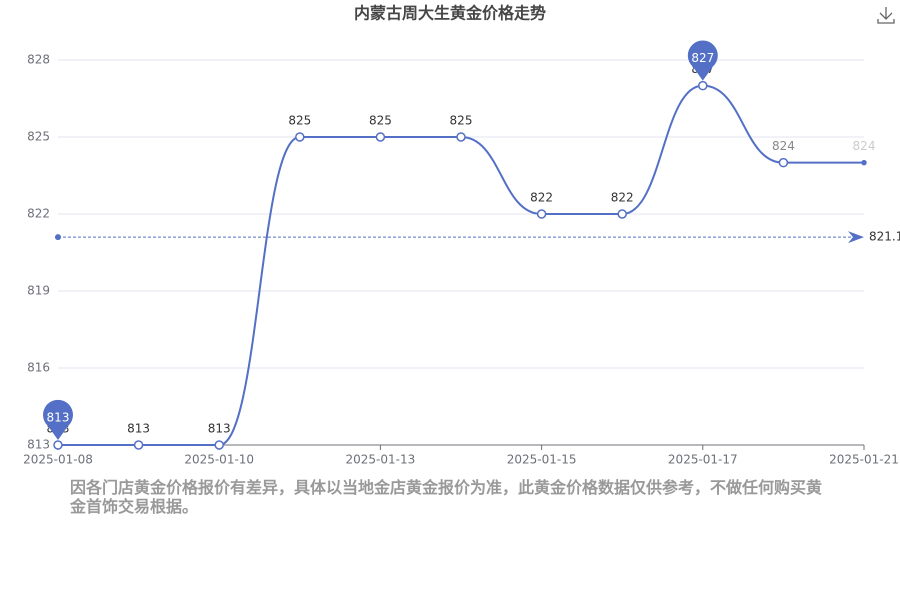  What do you see at coordinates (381, 460) in the screenshot?
I see `x-tick-label: 2025-01-13` at bounding box center [381, 460].